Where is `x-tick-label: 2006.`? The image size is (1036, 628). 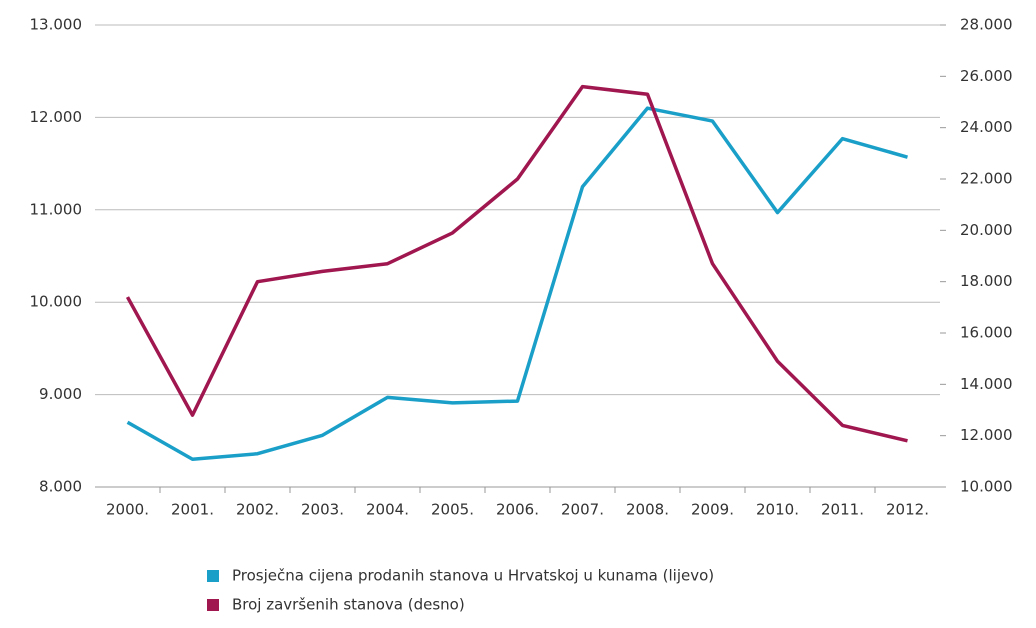
x-tick-label: 2006. is located at coordinates (517, 510).